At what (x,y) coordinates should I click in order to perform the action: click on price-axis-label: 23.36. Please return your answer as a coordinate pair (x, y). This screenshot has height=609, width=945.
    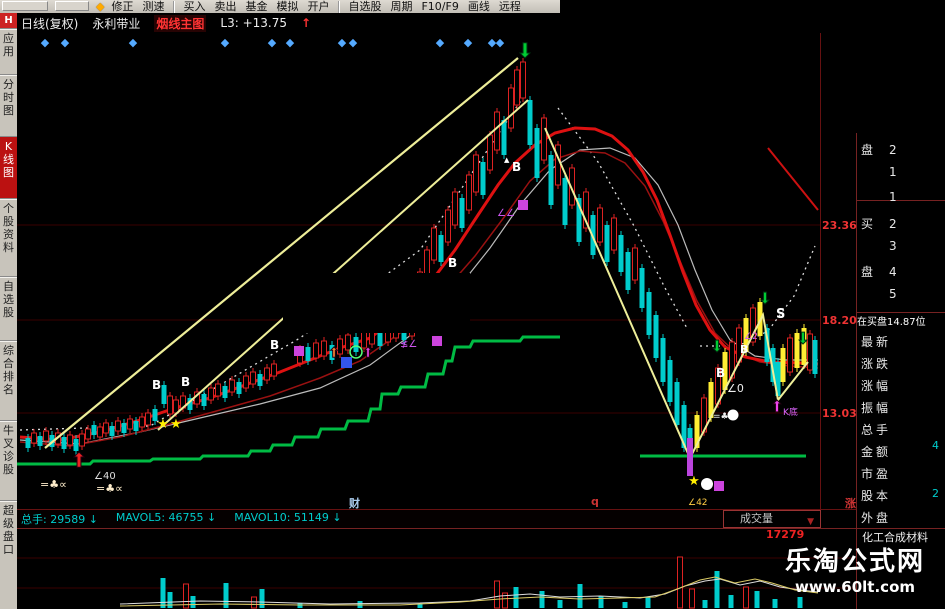
    Looking at the image, I should click on (839, 225).